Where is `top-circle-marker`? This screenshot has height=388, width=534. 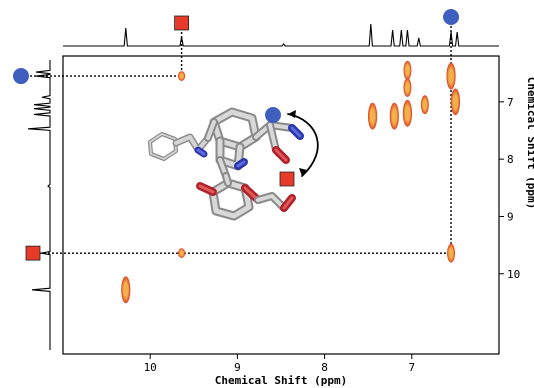 top-circle-marker is located at coordinates (451, 17).